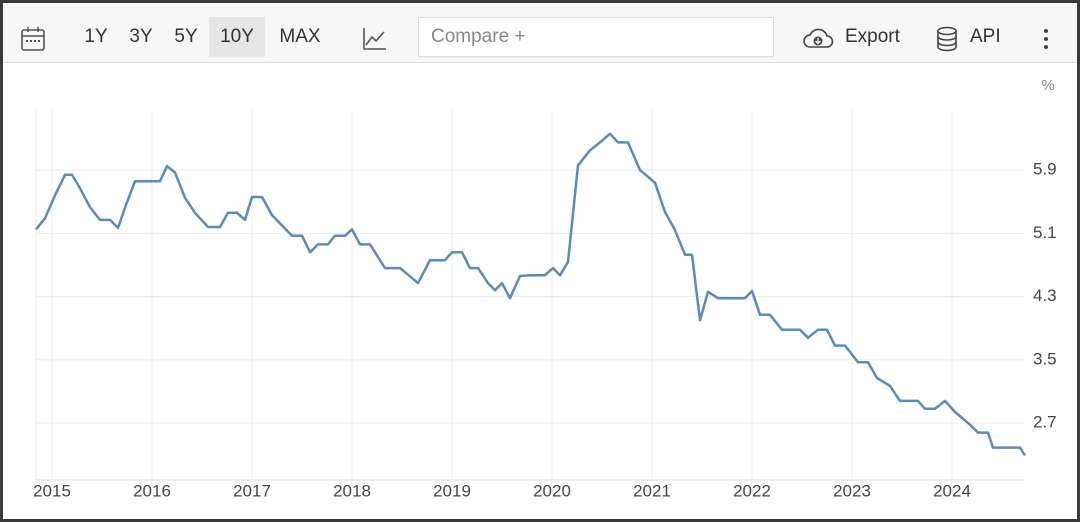 The height and width of the screenshot is (522, 1080). Describe the element at coordinates (596, 37) in the screenshot. I see `compare-input: Compare +` at that location.